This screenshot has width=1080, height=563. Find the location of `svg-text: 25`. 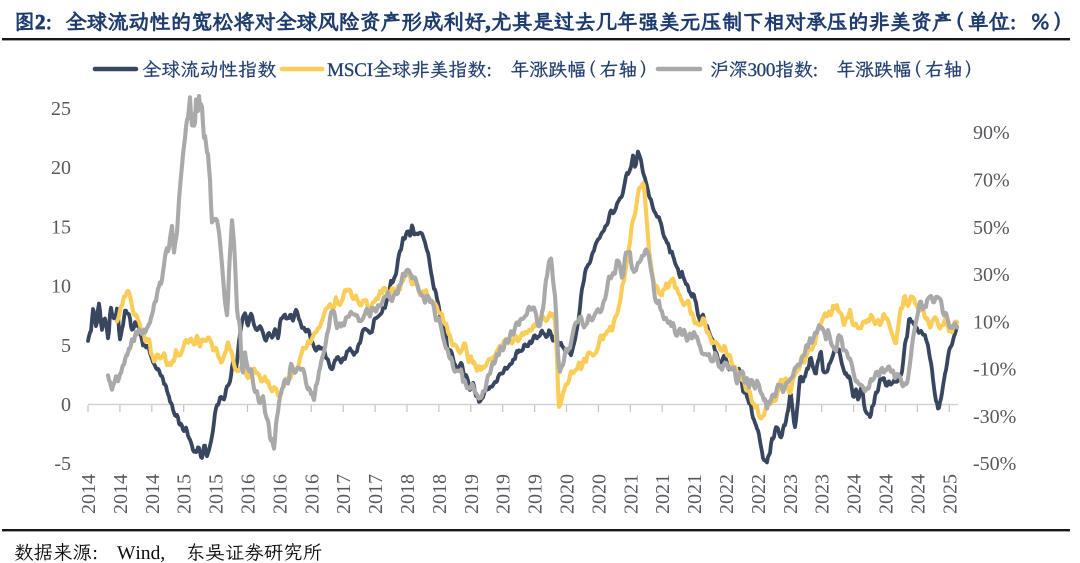

svg-text: 25 is located at coordinates (61, 109).